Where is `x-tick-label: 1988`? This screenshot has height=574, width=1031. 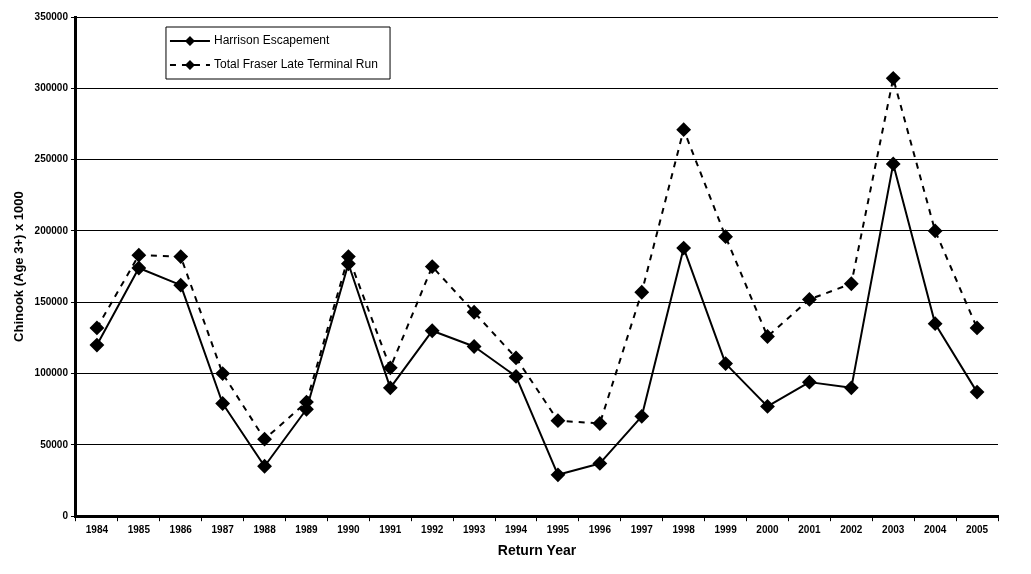
x-tick-label: 1988 is located at coordinates (265, 529).